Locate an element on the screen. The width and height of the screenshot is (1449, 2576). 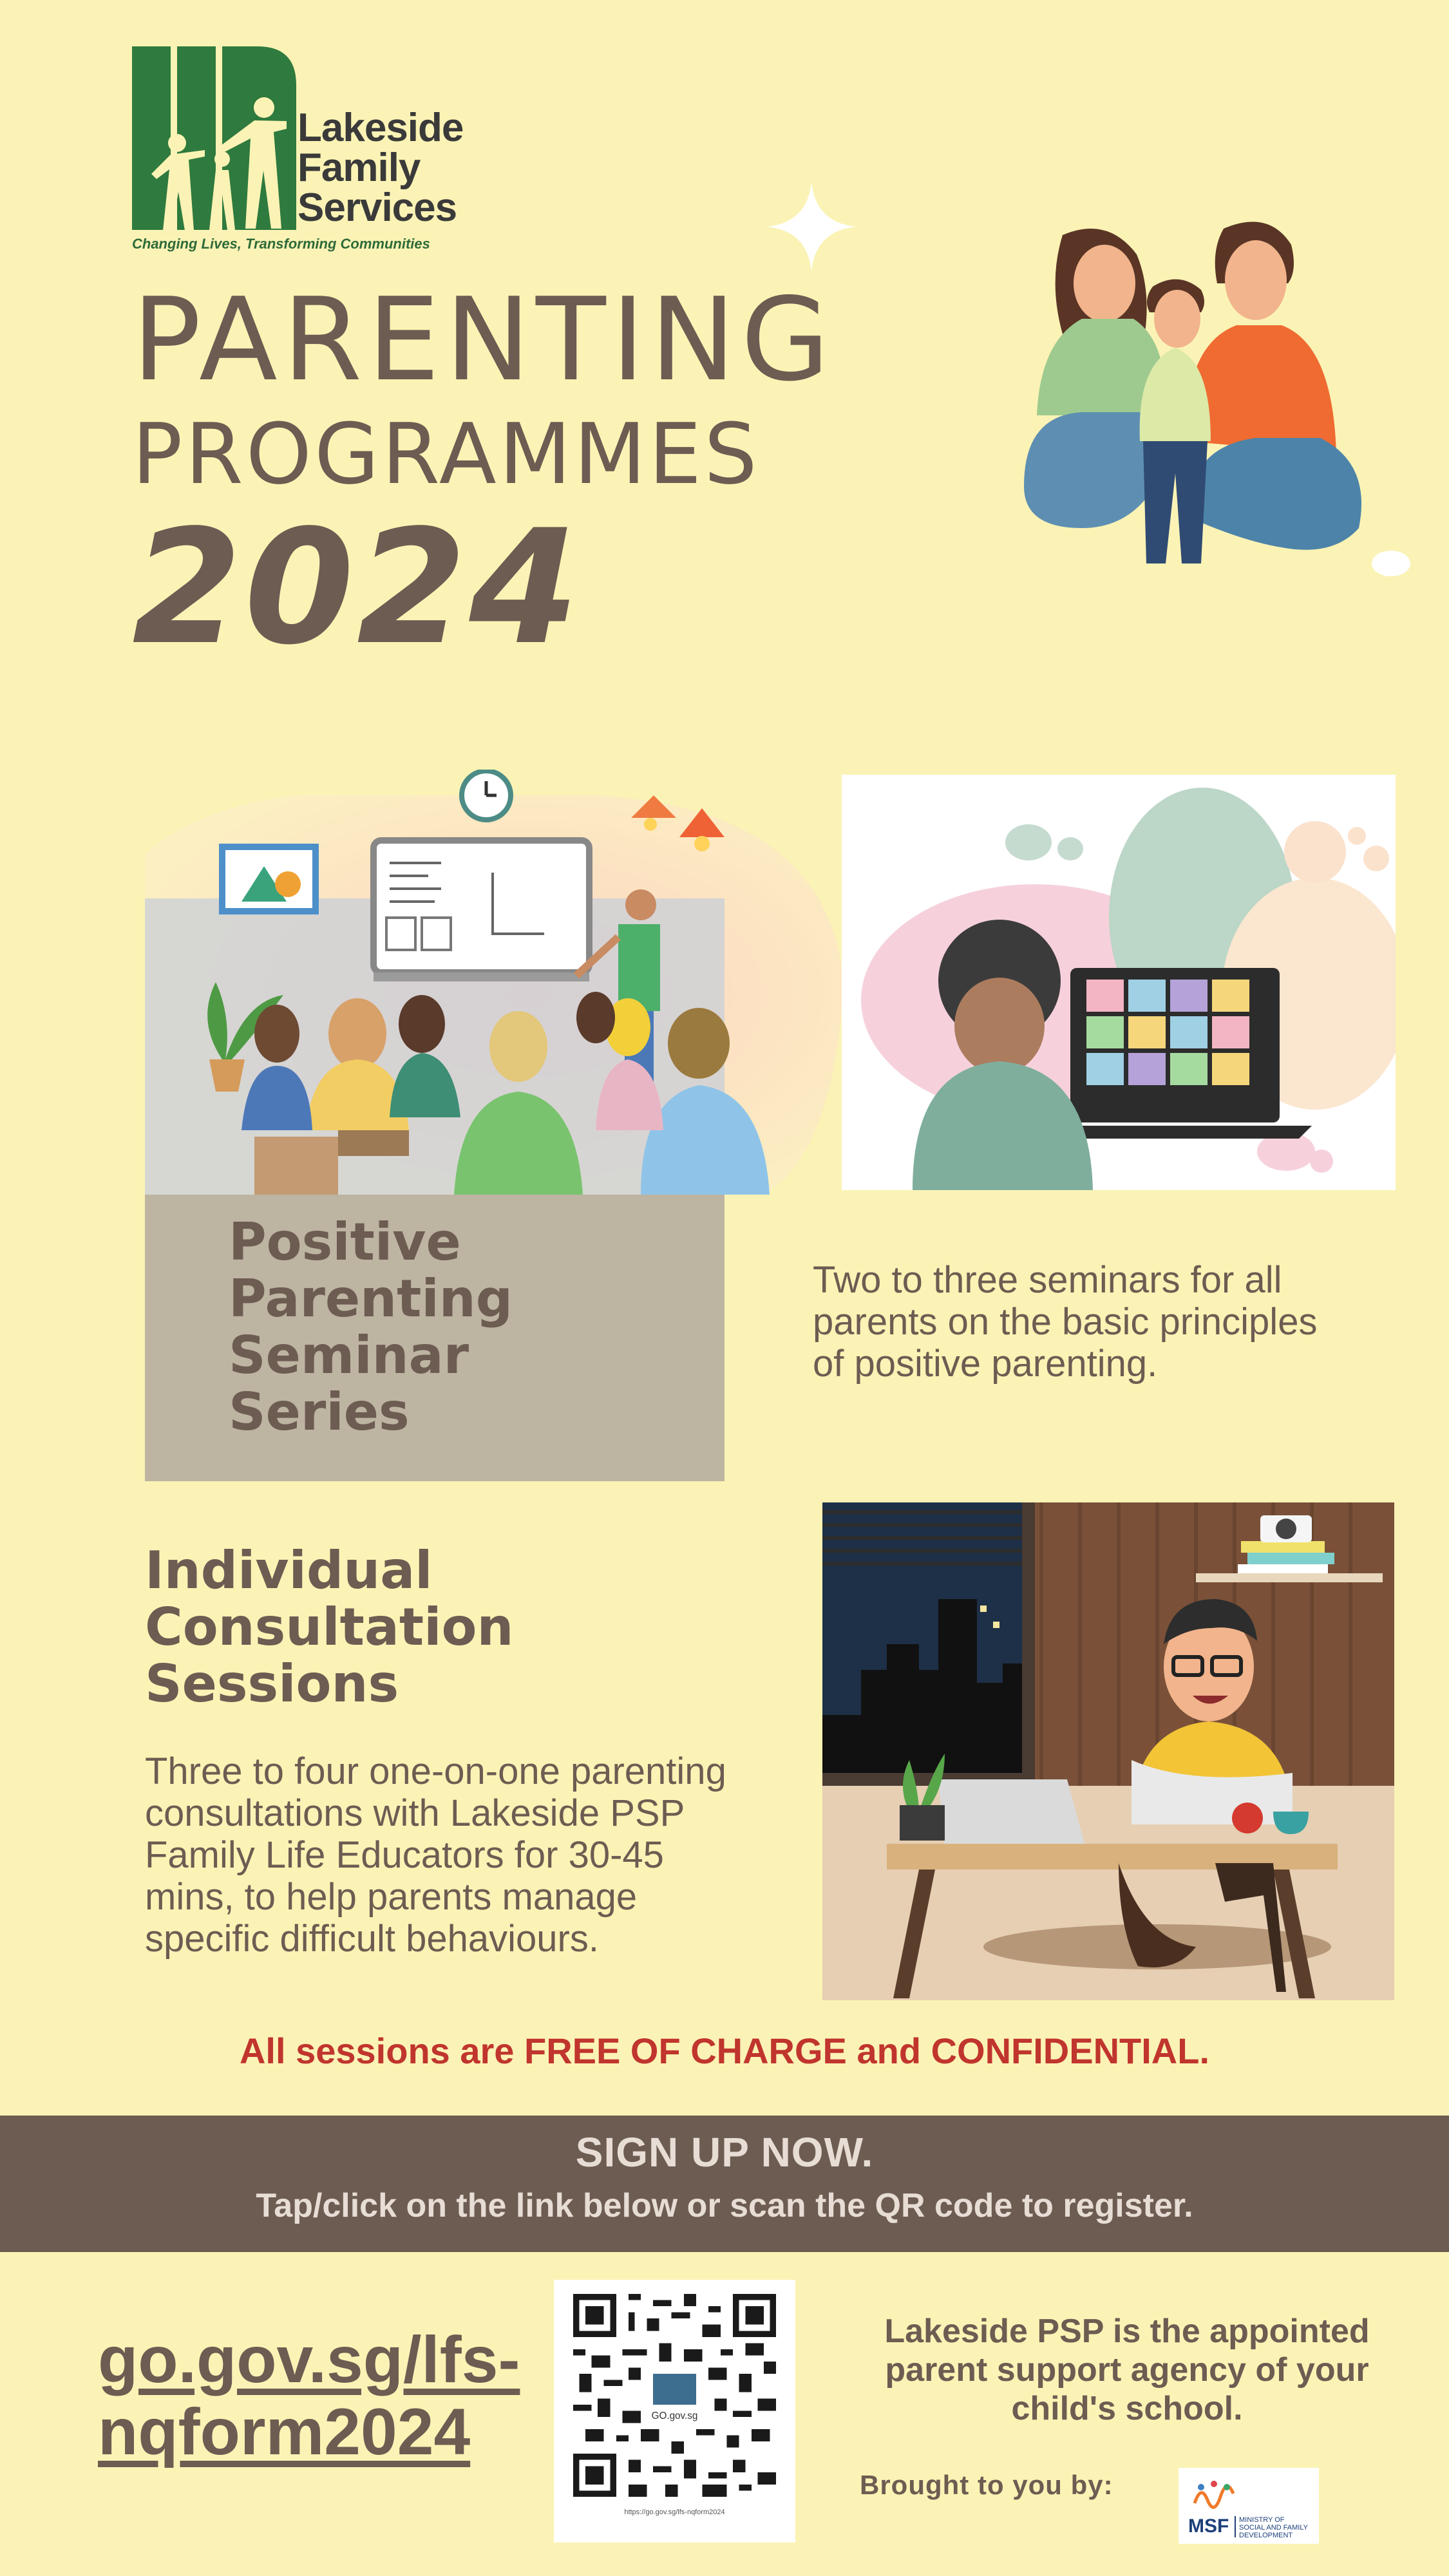
signup-heading: SIGN UP NOW. is located at coordinates (724, 2152).